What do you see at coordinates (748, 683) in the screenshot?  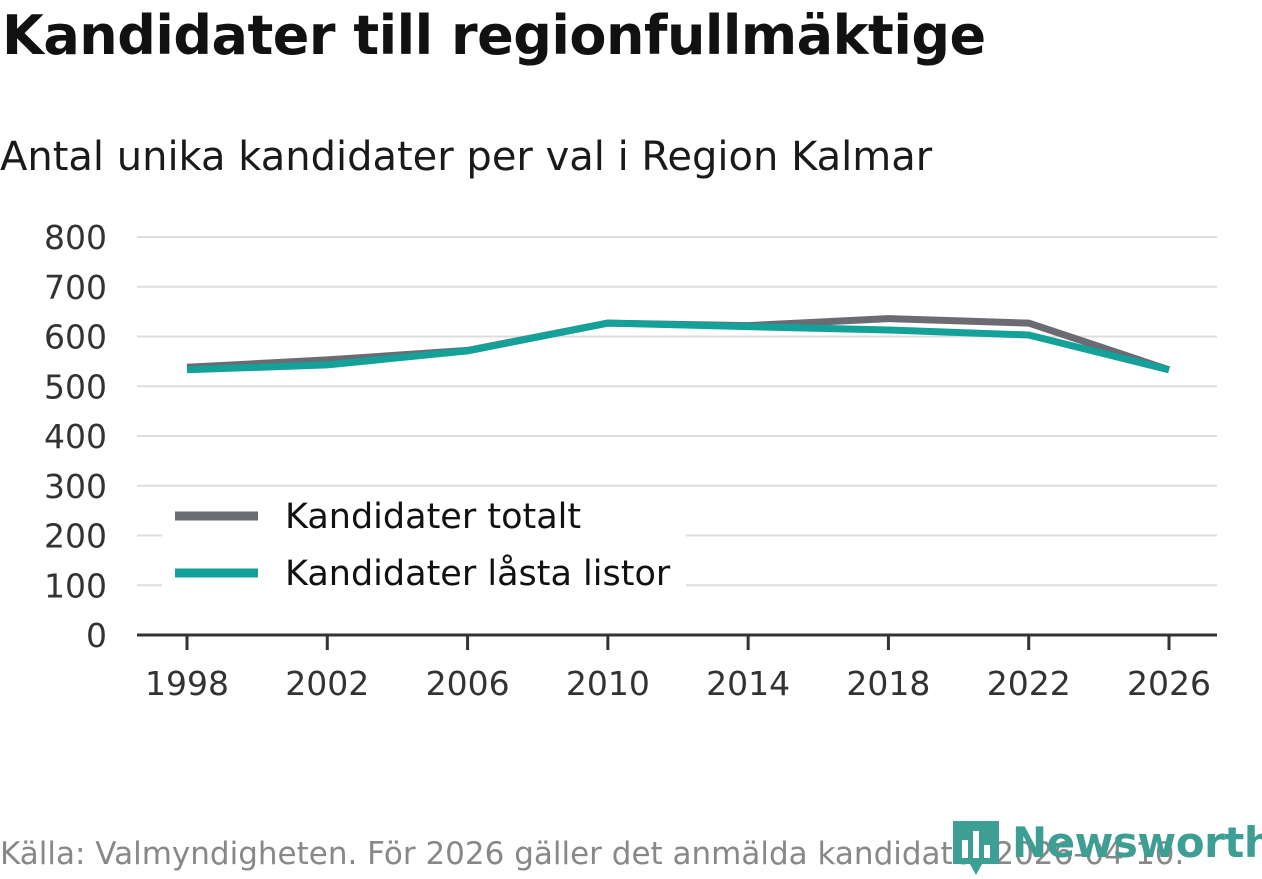 I see `x-tick-label: 2014` at bounding box center [748, 683].